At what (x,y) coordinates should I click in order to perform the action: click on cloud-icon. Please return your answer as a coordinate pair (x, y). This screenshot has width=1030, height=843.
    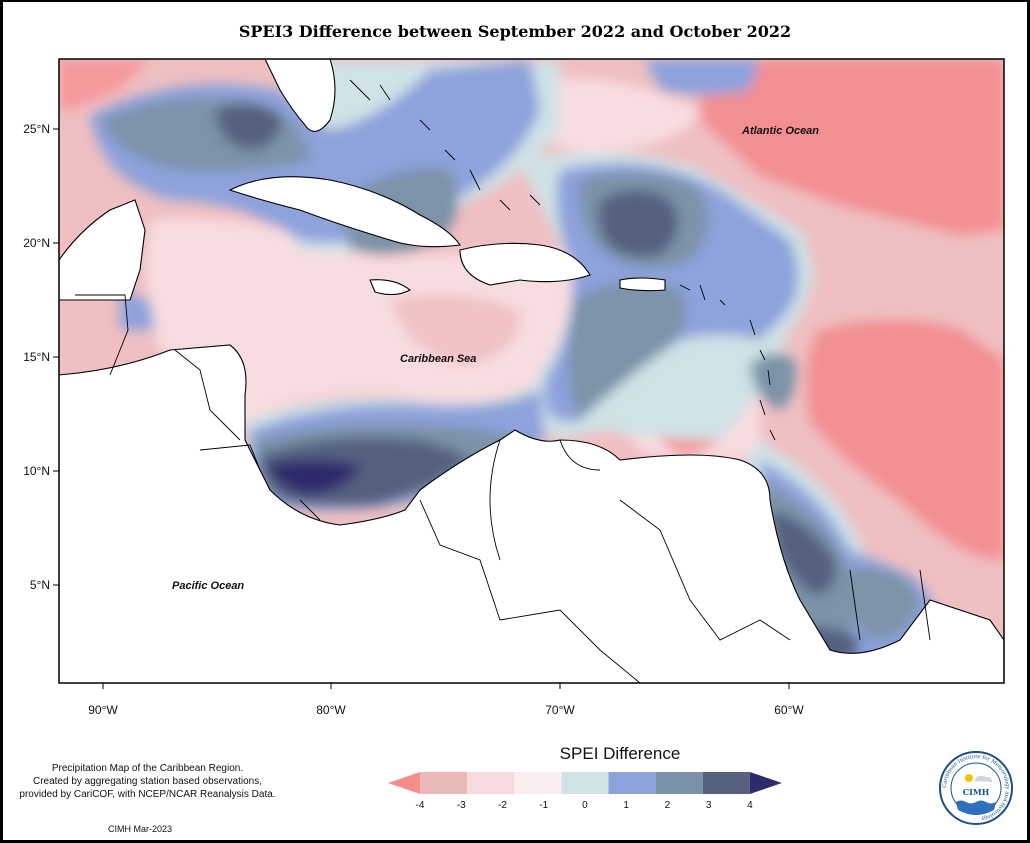
    Looking at the image, I should click on (983, 778).